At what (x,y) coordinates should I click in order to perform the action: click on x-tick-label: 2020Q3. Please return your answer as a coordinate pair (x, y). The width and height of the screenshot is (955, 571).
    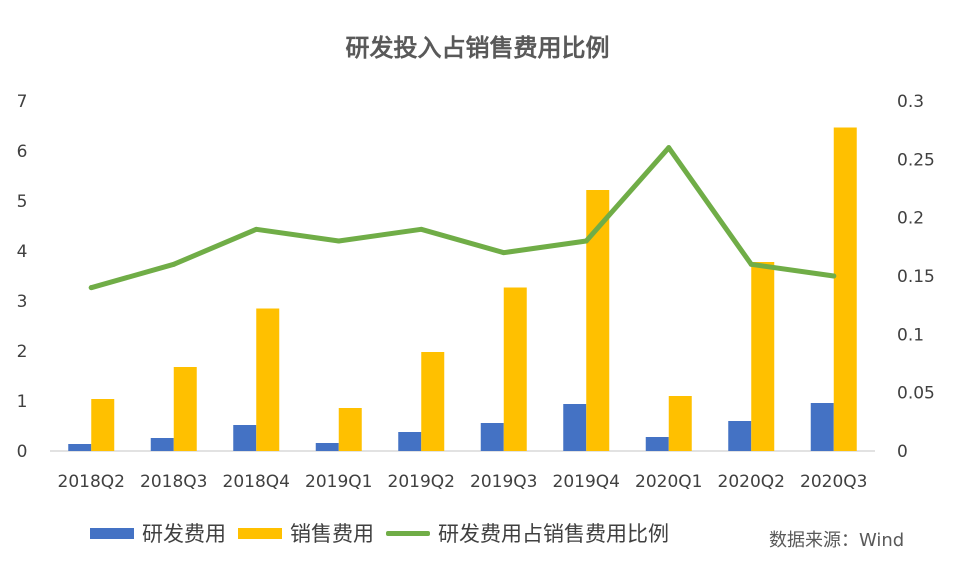
    Looking at the image, I should click on (833, 482).